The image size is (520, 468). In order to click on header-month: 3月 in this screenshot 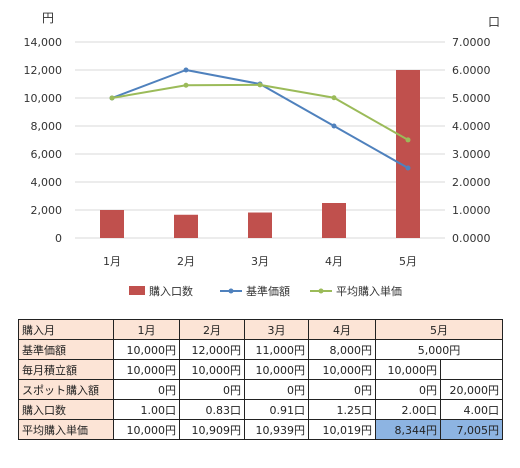, I will do `click(276, 329)`.